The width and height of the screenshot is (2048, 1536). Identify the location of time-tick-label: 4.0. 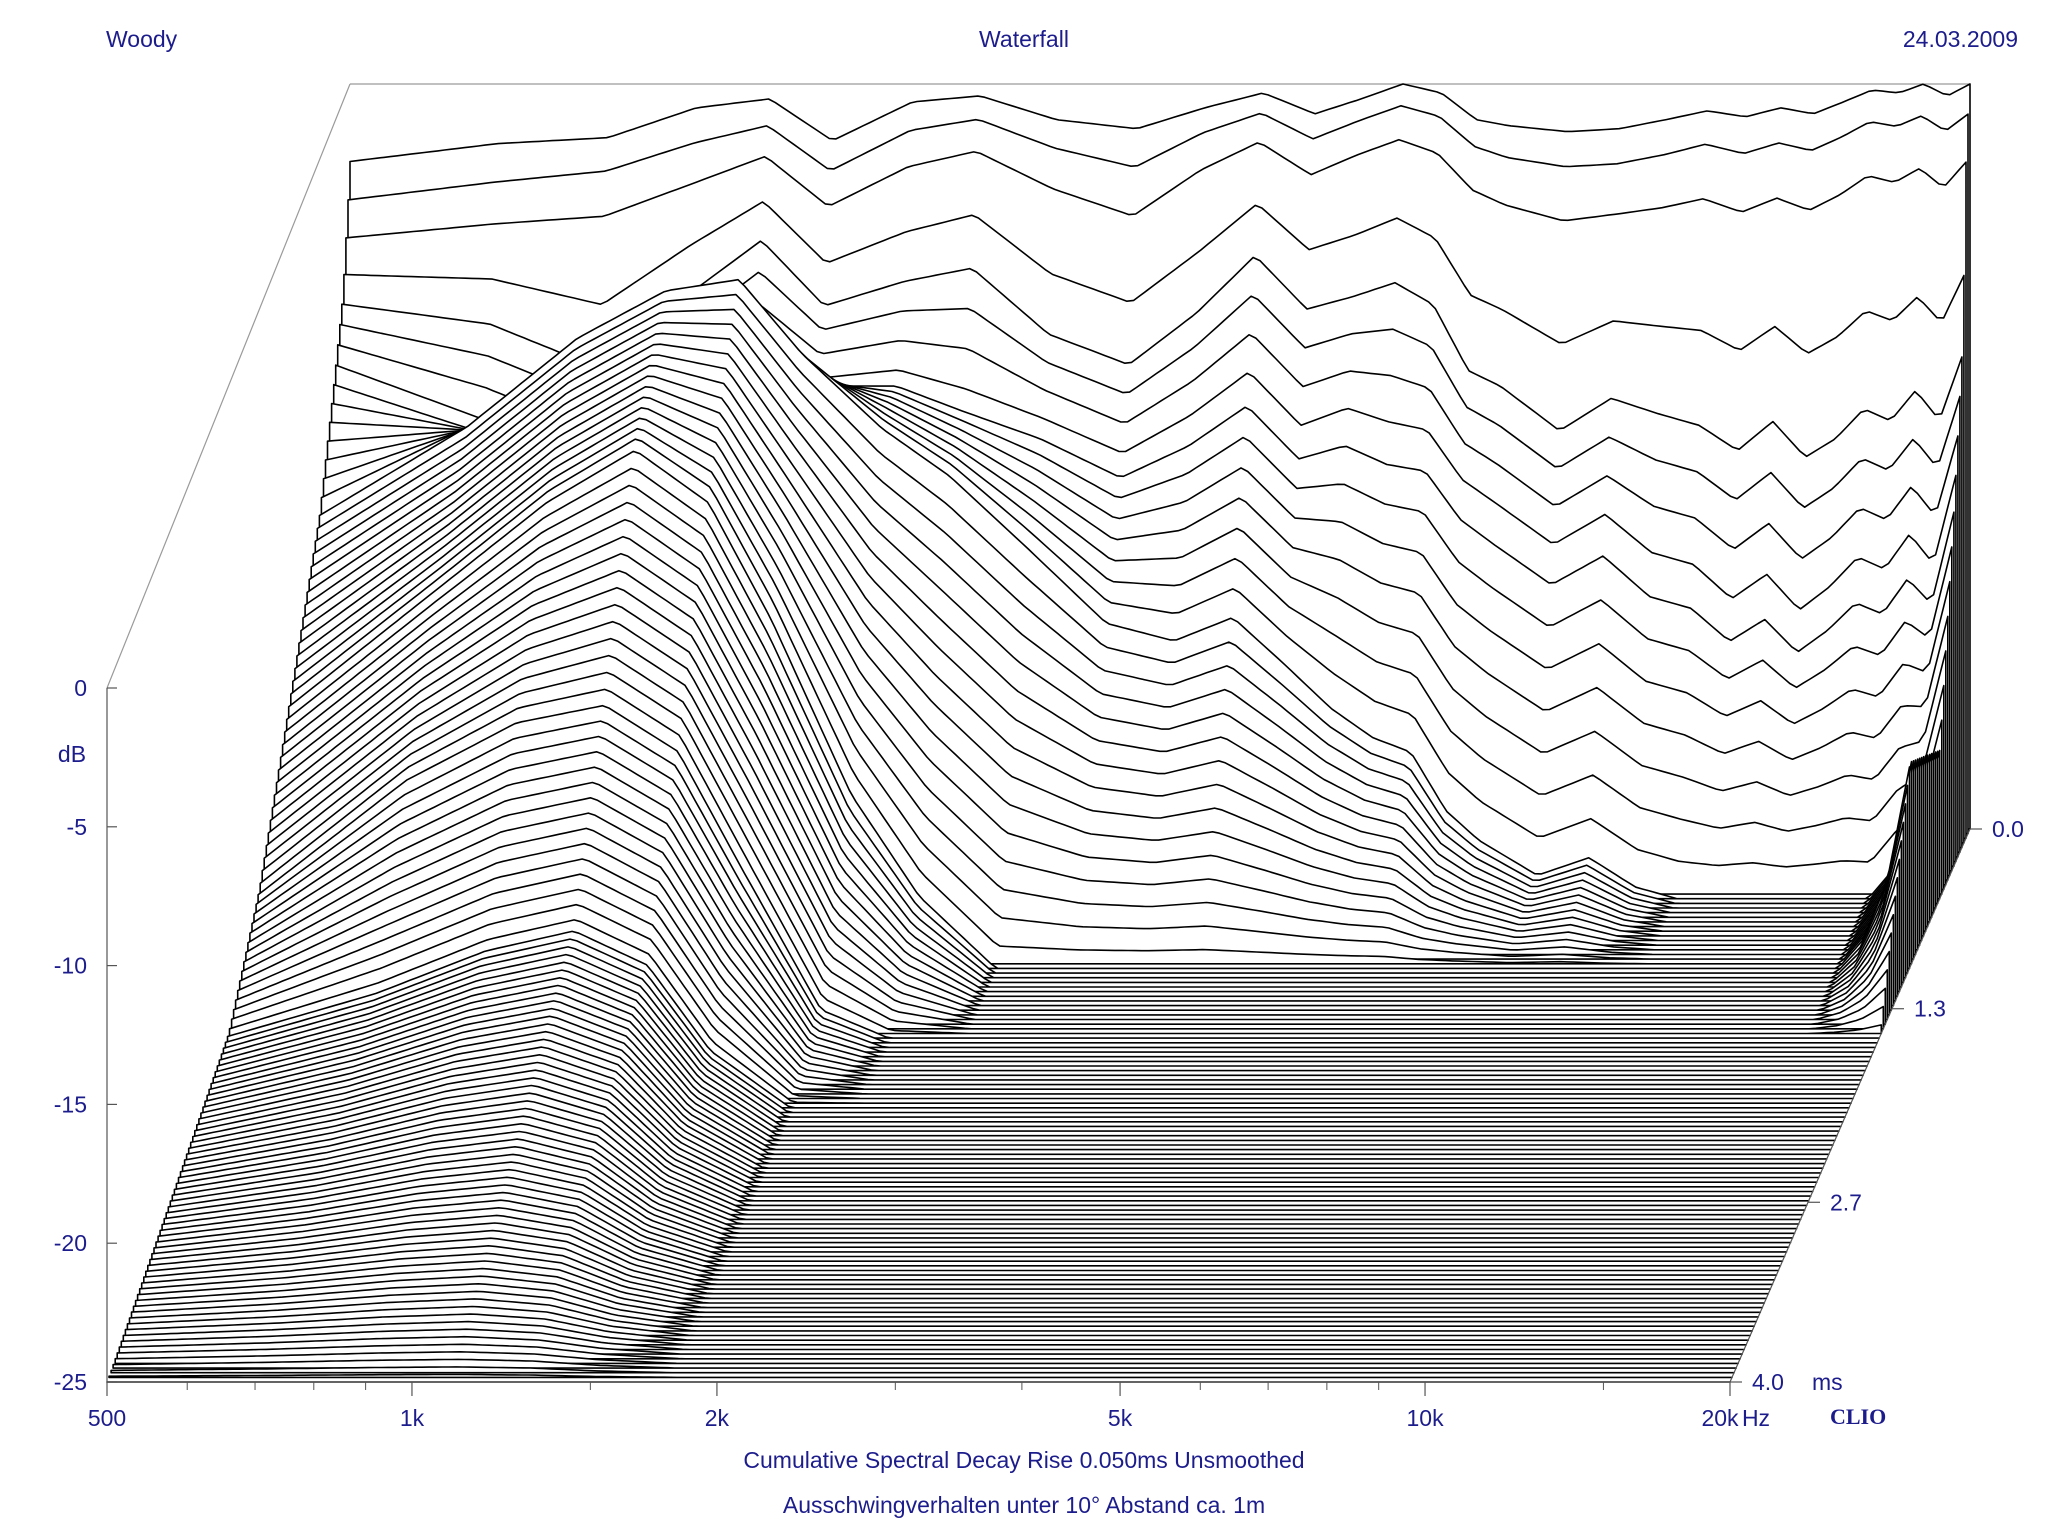
(1768, 1382).